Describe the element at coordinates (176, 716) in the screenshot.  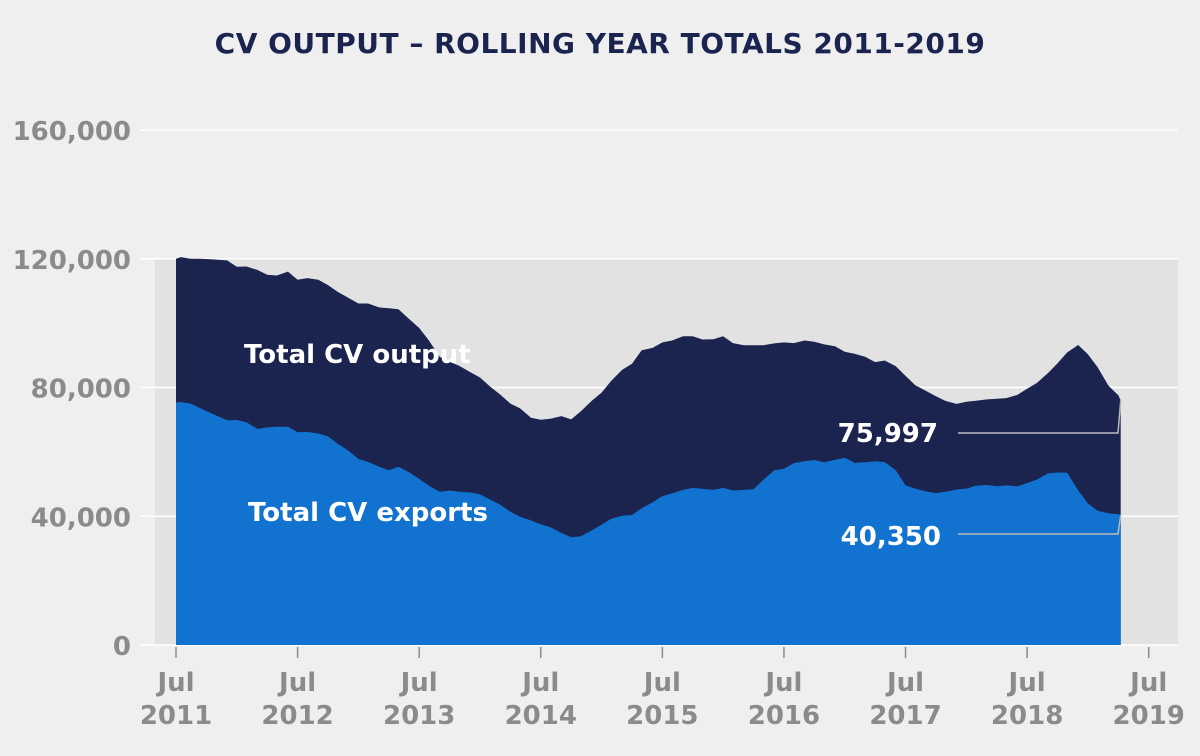
I see `x-tick-label-year: 2011` at that location.